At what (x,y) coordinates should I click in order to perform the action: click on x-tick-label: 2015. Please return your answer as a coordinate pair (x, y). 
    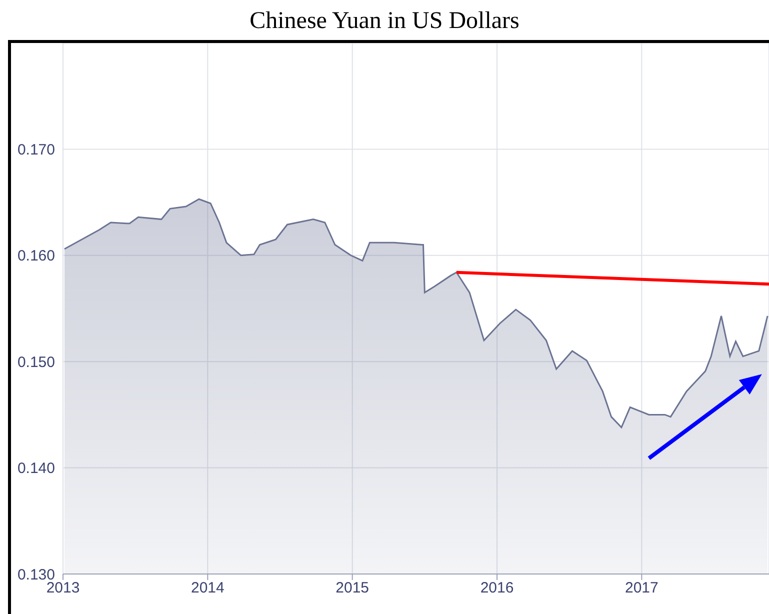
    Looking at the image, I should click on (353, 588).